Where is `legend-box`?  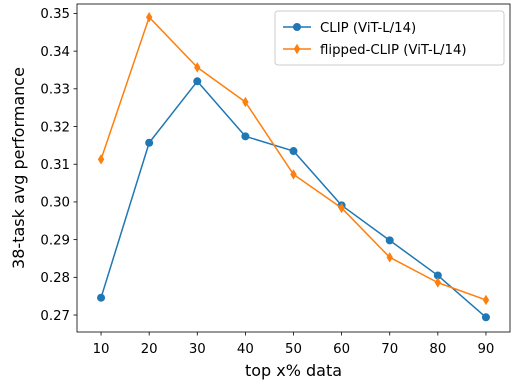
legend-box is located at coordinates (389, 38).